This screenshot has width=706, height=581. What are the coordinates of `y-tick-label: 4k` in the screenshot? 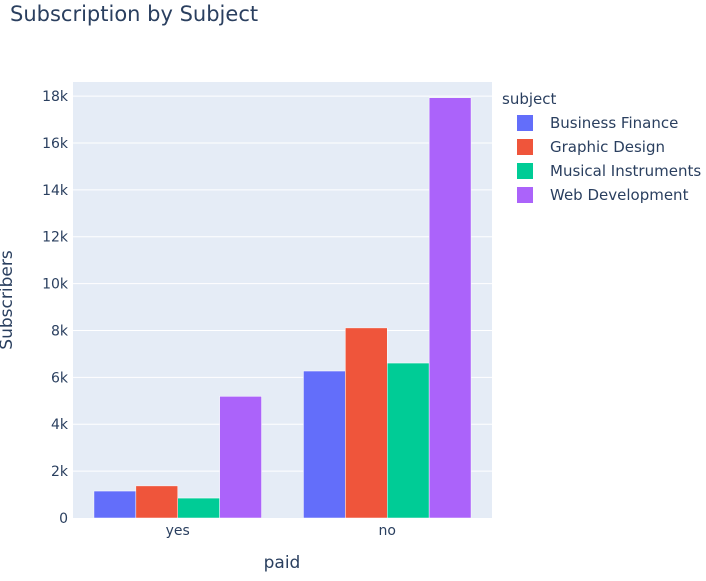 It's located at (60, 425).